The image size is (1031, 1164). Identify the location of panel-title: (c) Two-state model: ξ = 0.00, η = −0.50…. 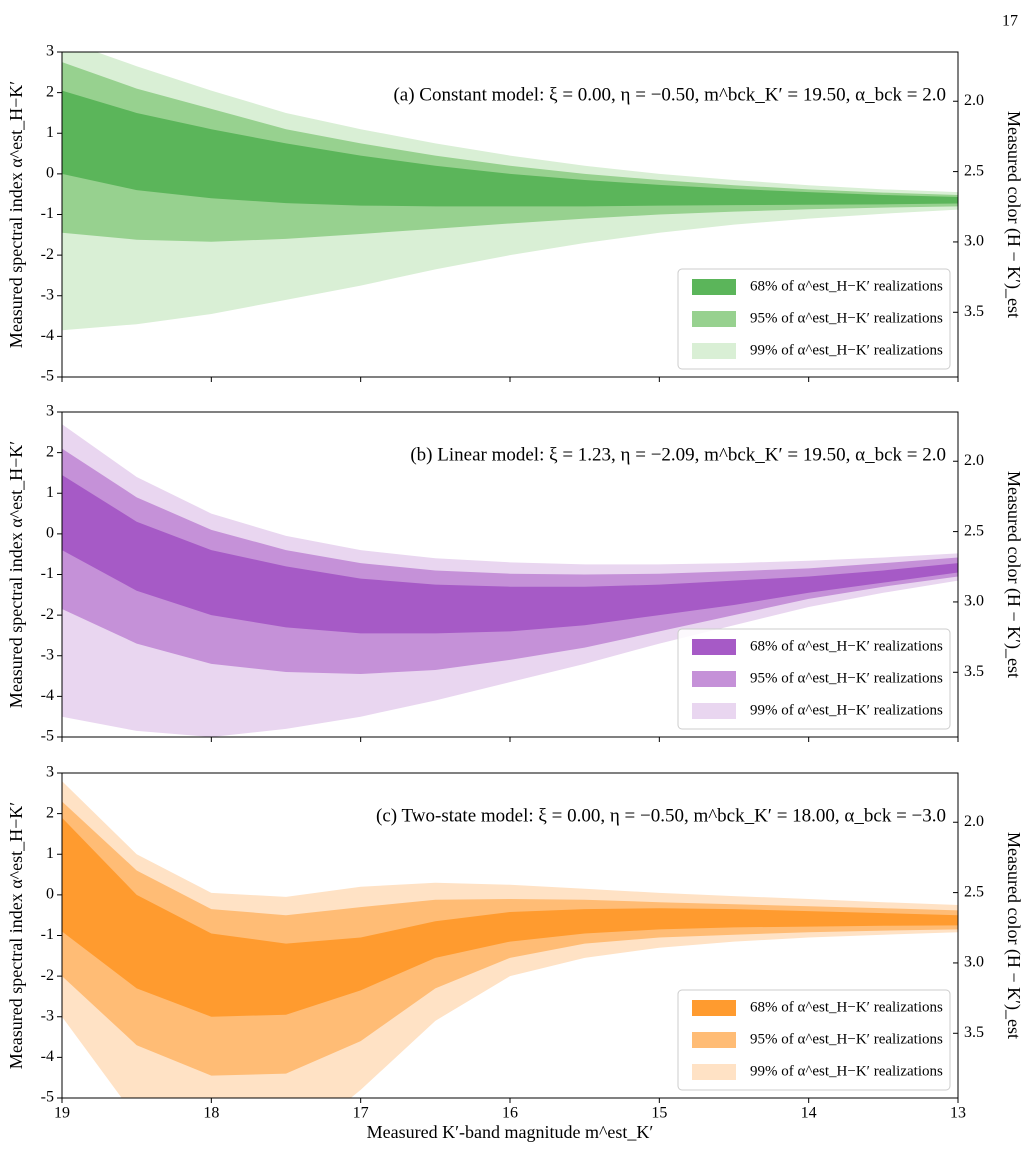
(661, 815).